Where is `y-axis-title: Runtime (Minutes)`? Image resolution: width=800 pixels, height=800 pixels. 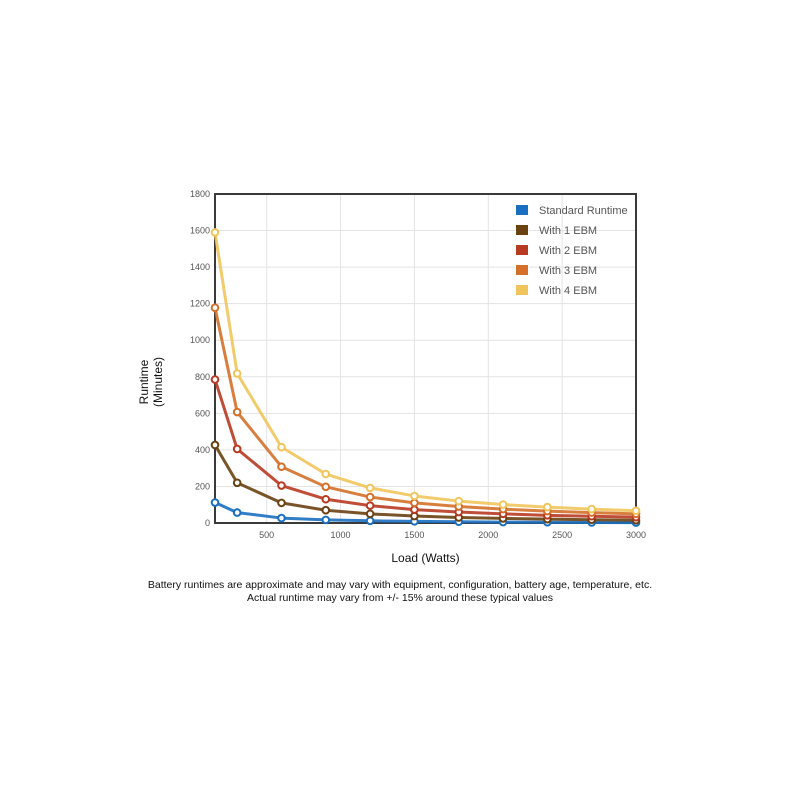 y-axis-title: Runtime (Minutes) is located at coordinates (151, 382).